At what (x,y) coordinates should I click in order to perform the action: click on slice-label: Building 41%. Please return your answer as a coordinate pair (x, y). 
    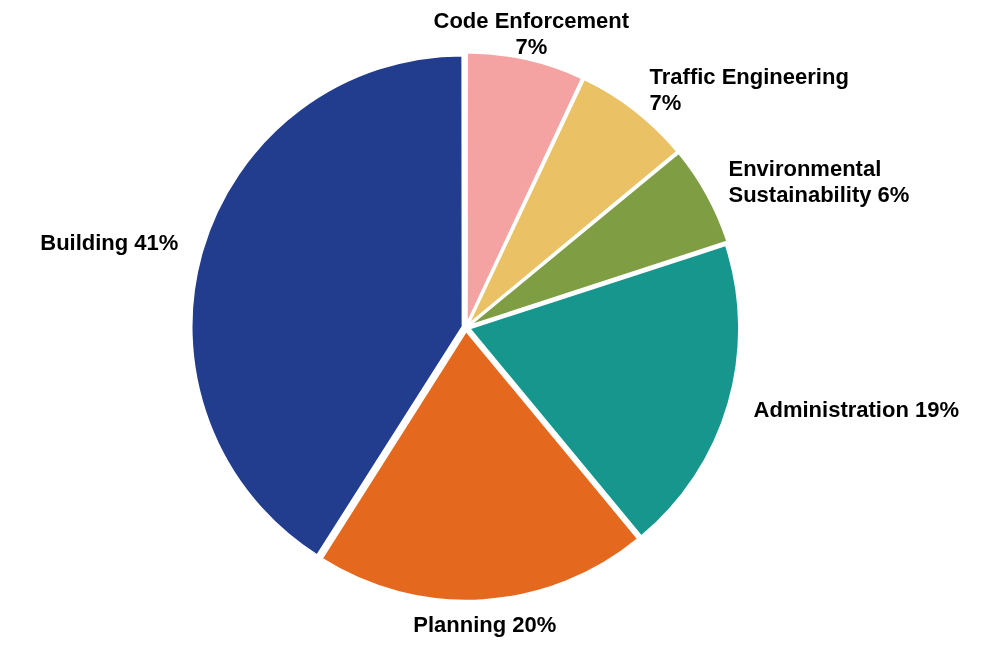
    Looking at the image, I should click on (109, 242).